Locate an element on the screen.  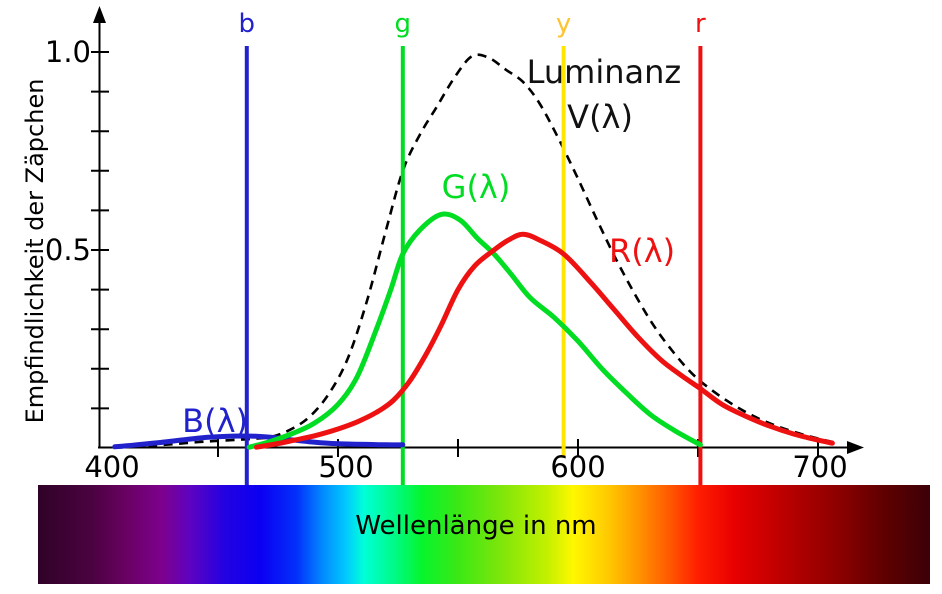
y-tick-label-0.5: 0.5 is located at coordinates (67, 250).